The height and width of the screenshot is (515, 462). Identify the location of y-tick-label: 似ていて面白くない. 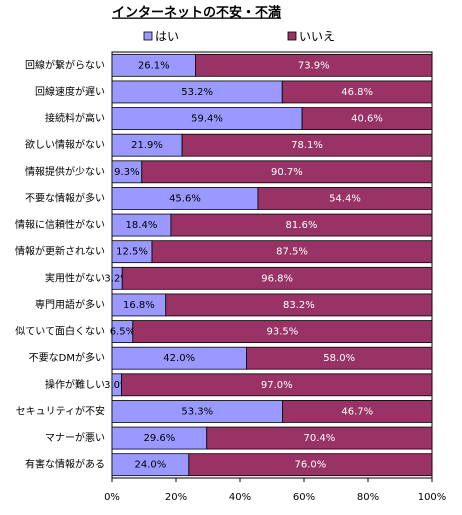
(60, 331).